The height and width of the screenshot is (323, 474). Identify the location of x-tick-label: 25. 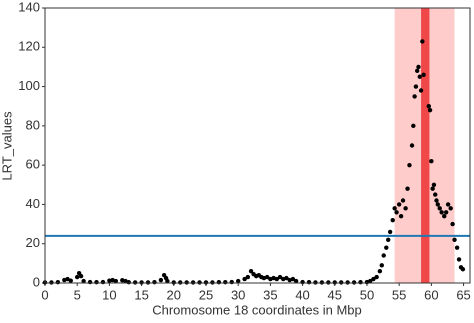
(206, 294).